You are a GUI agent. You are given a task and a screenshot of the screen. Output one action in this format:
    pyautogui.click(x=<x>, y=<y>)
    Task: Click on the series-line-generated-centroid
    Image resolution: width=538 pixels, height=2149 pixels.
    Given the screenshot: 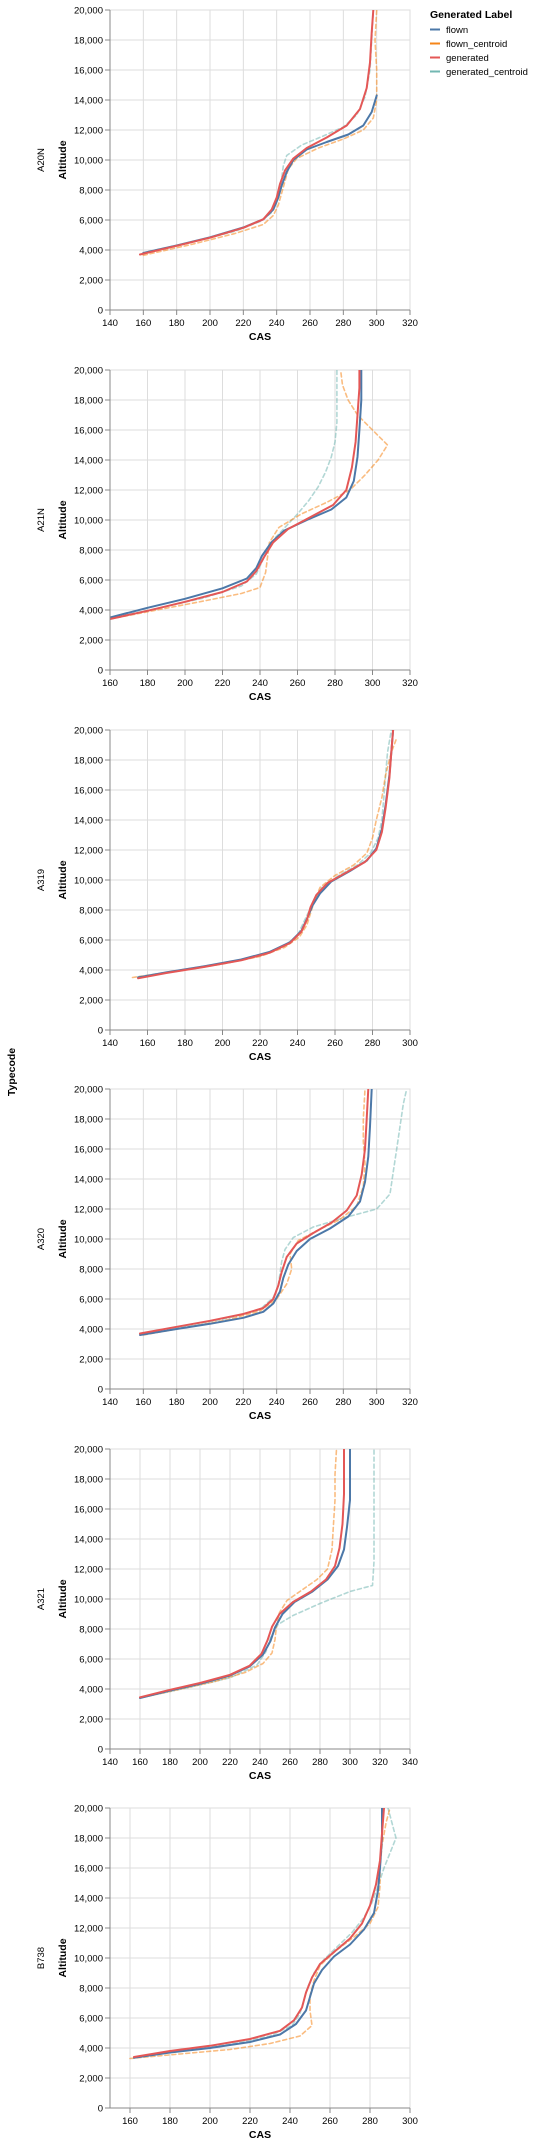 What is the action you would take?
    pyautogui.click(x=224, y=495)
    